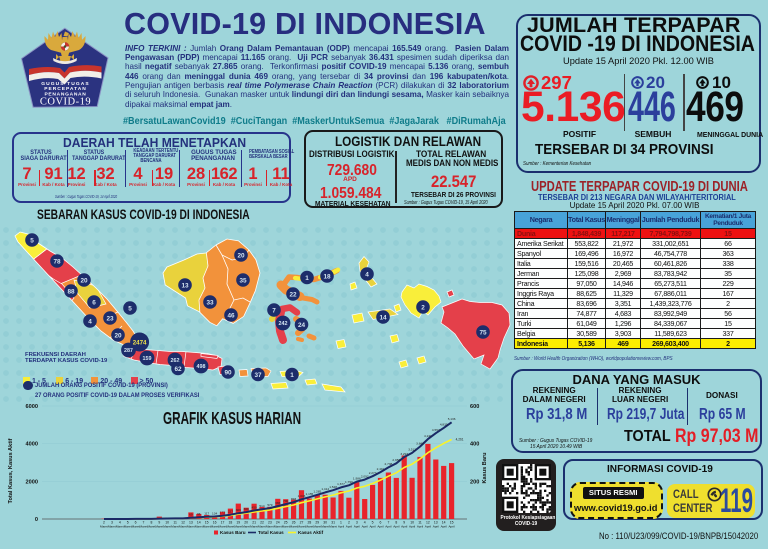 The height and width of the screenshot is (549, 768). Describe the element at coordinates (302, 325) in the screenshot. I see `svg-text: 24` at that location.